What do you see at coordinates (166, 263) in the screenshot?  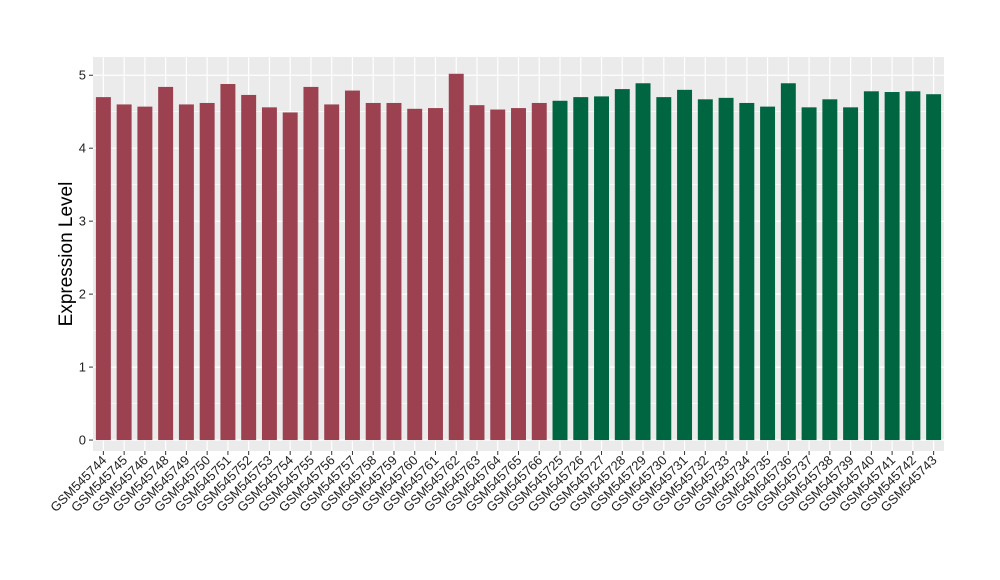 I see `bar-GSM545748` at bounding box center [166, 263].